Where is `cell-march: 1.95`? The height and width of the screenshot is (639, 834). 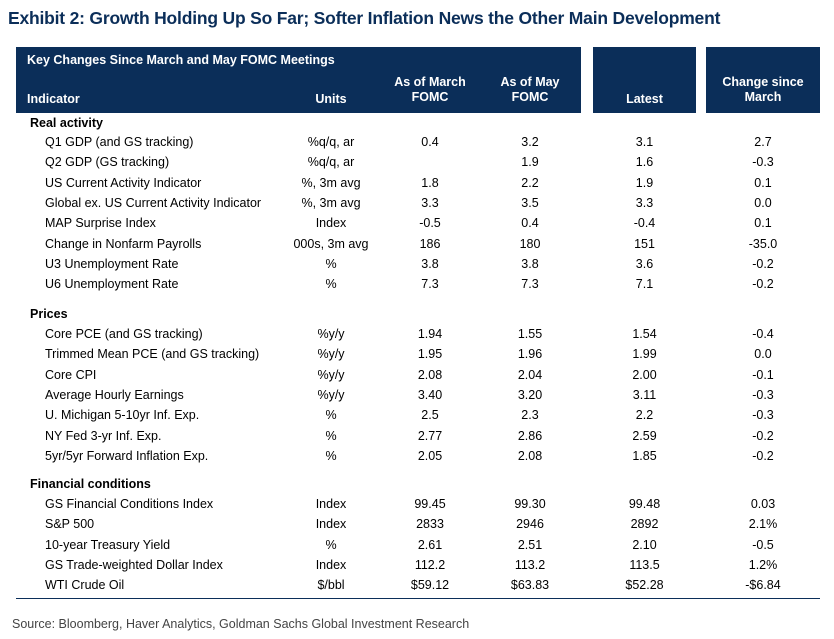
cell-march: 1.95 is located at coordinates (430, 354).